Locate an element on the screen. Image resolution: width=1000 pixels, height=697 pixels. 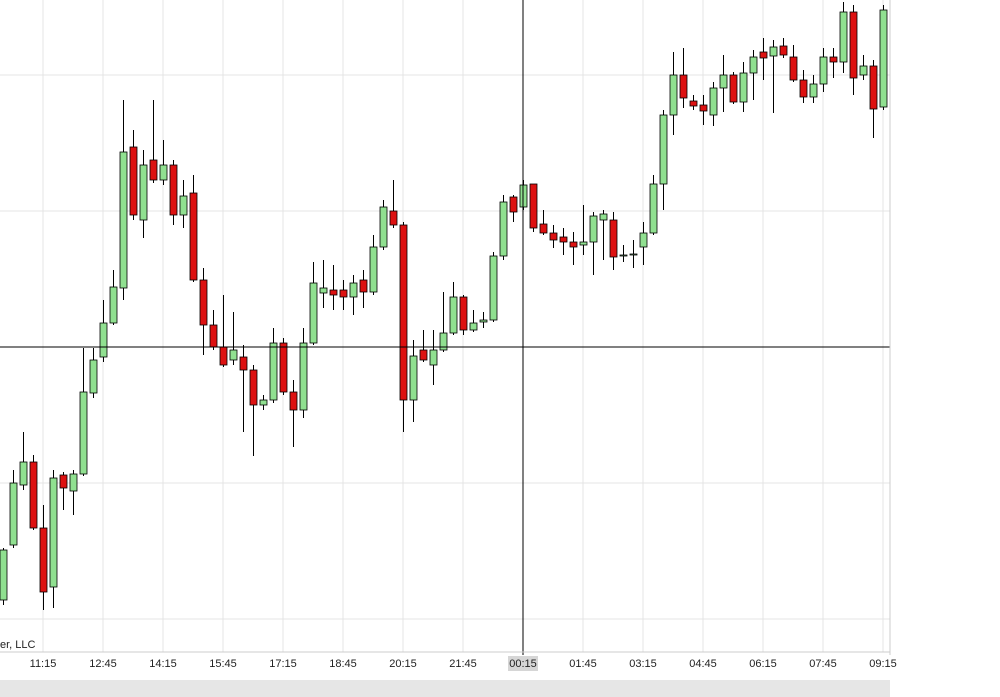
x-tick-label: 09:15 is located at coordinates (883, 664).